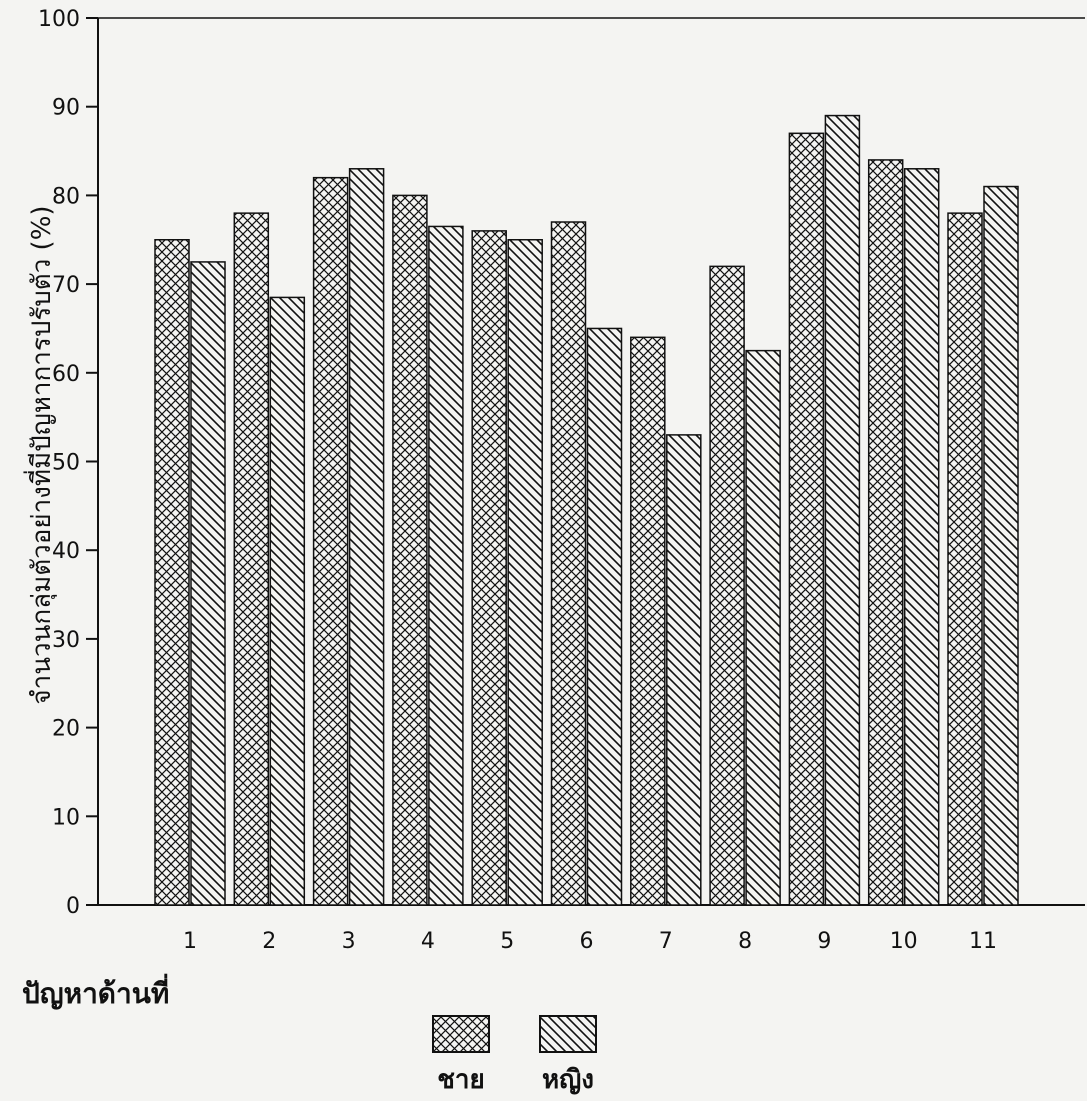 Image resolution: width=1087 pixels, height=1101 pixels. What do you see at coordinates (507, 941) in the screenshot?
I see `x-tick-label: 5` at bounding box center [507, 941].